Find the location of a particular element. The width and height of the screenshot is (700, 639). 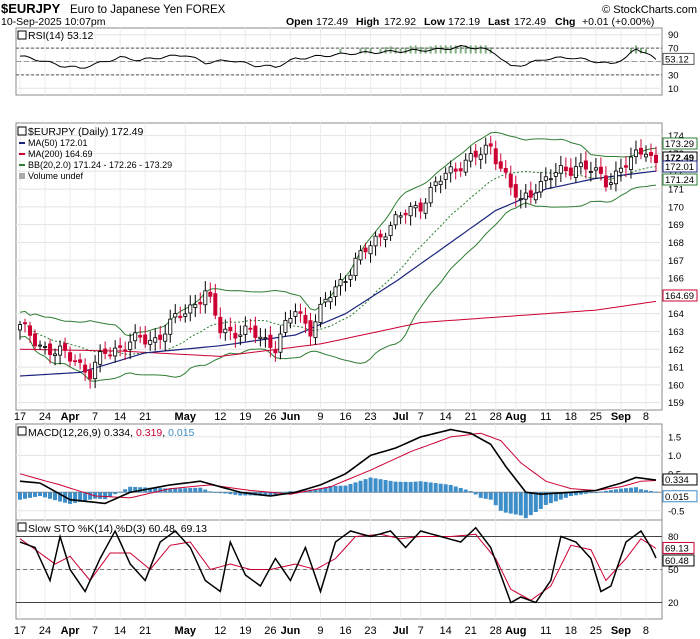

date-axis-label: 25 is located at coordinates (596, 631).